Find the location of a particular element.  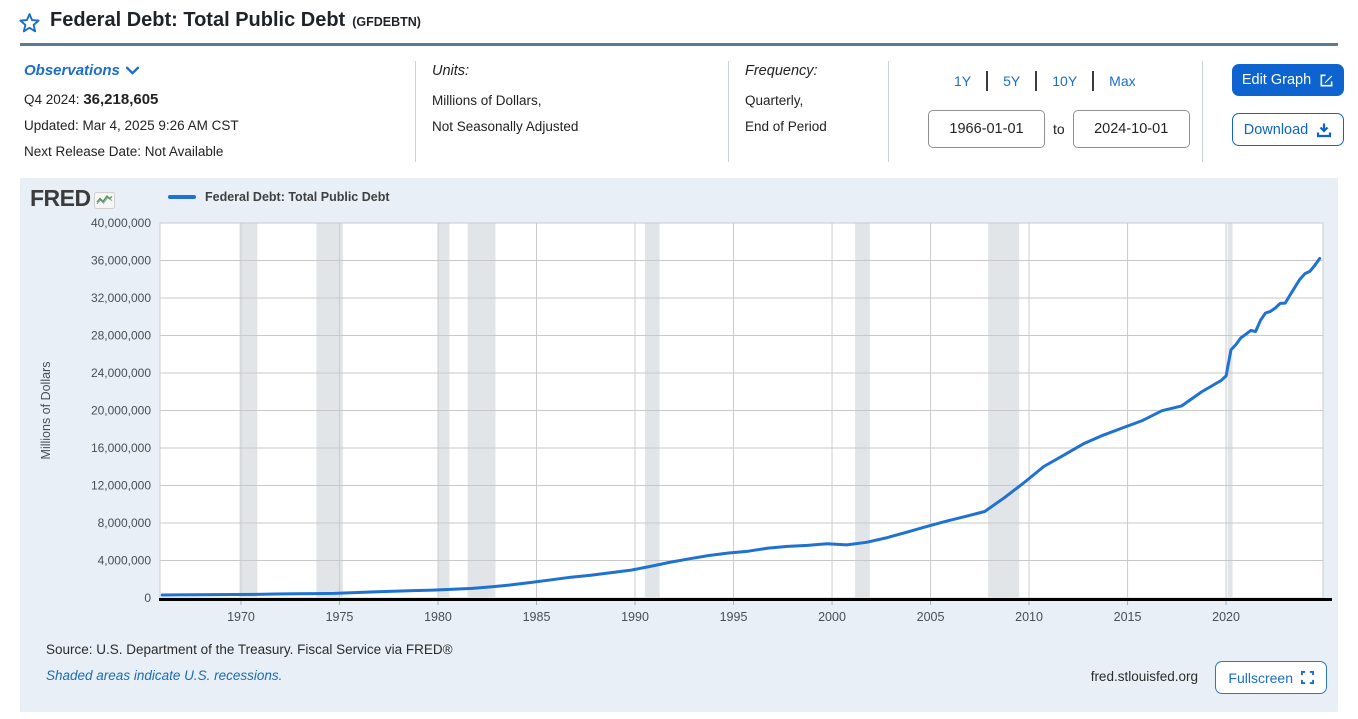

legend-label: Federal Debt: Total Public Debt is located at coordinates (297, 197).